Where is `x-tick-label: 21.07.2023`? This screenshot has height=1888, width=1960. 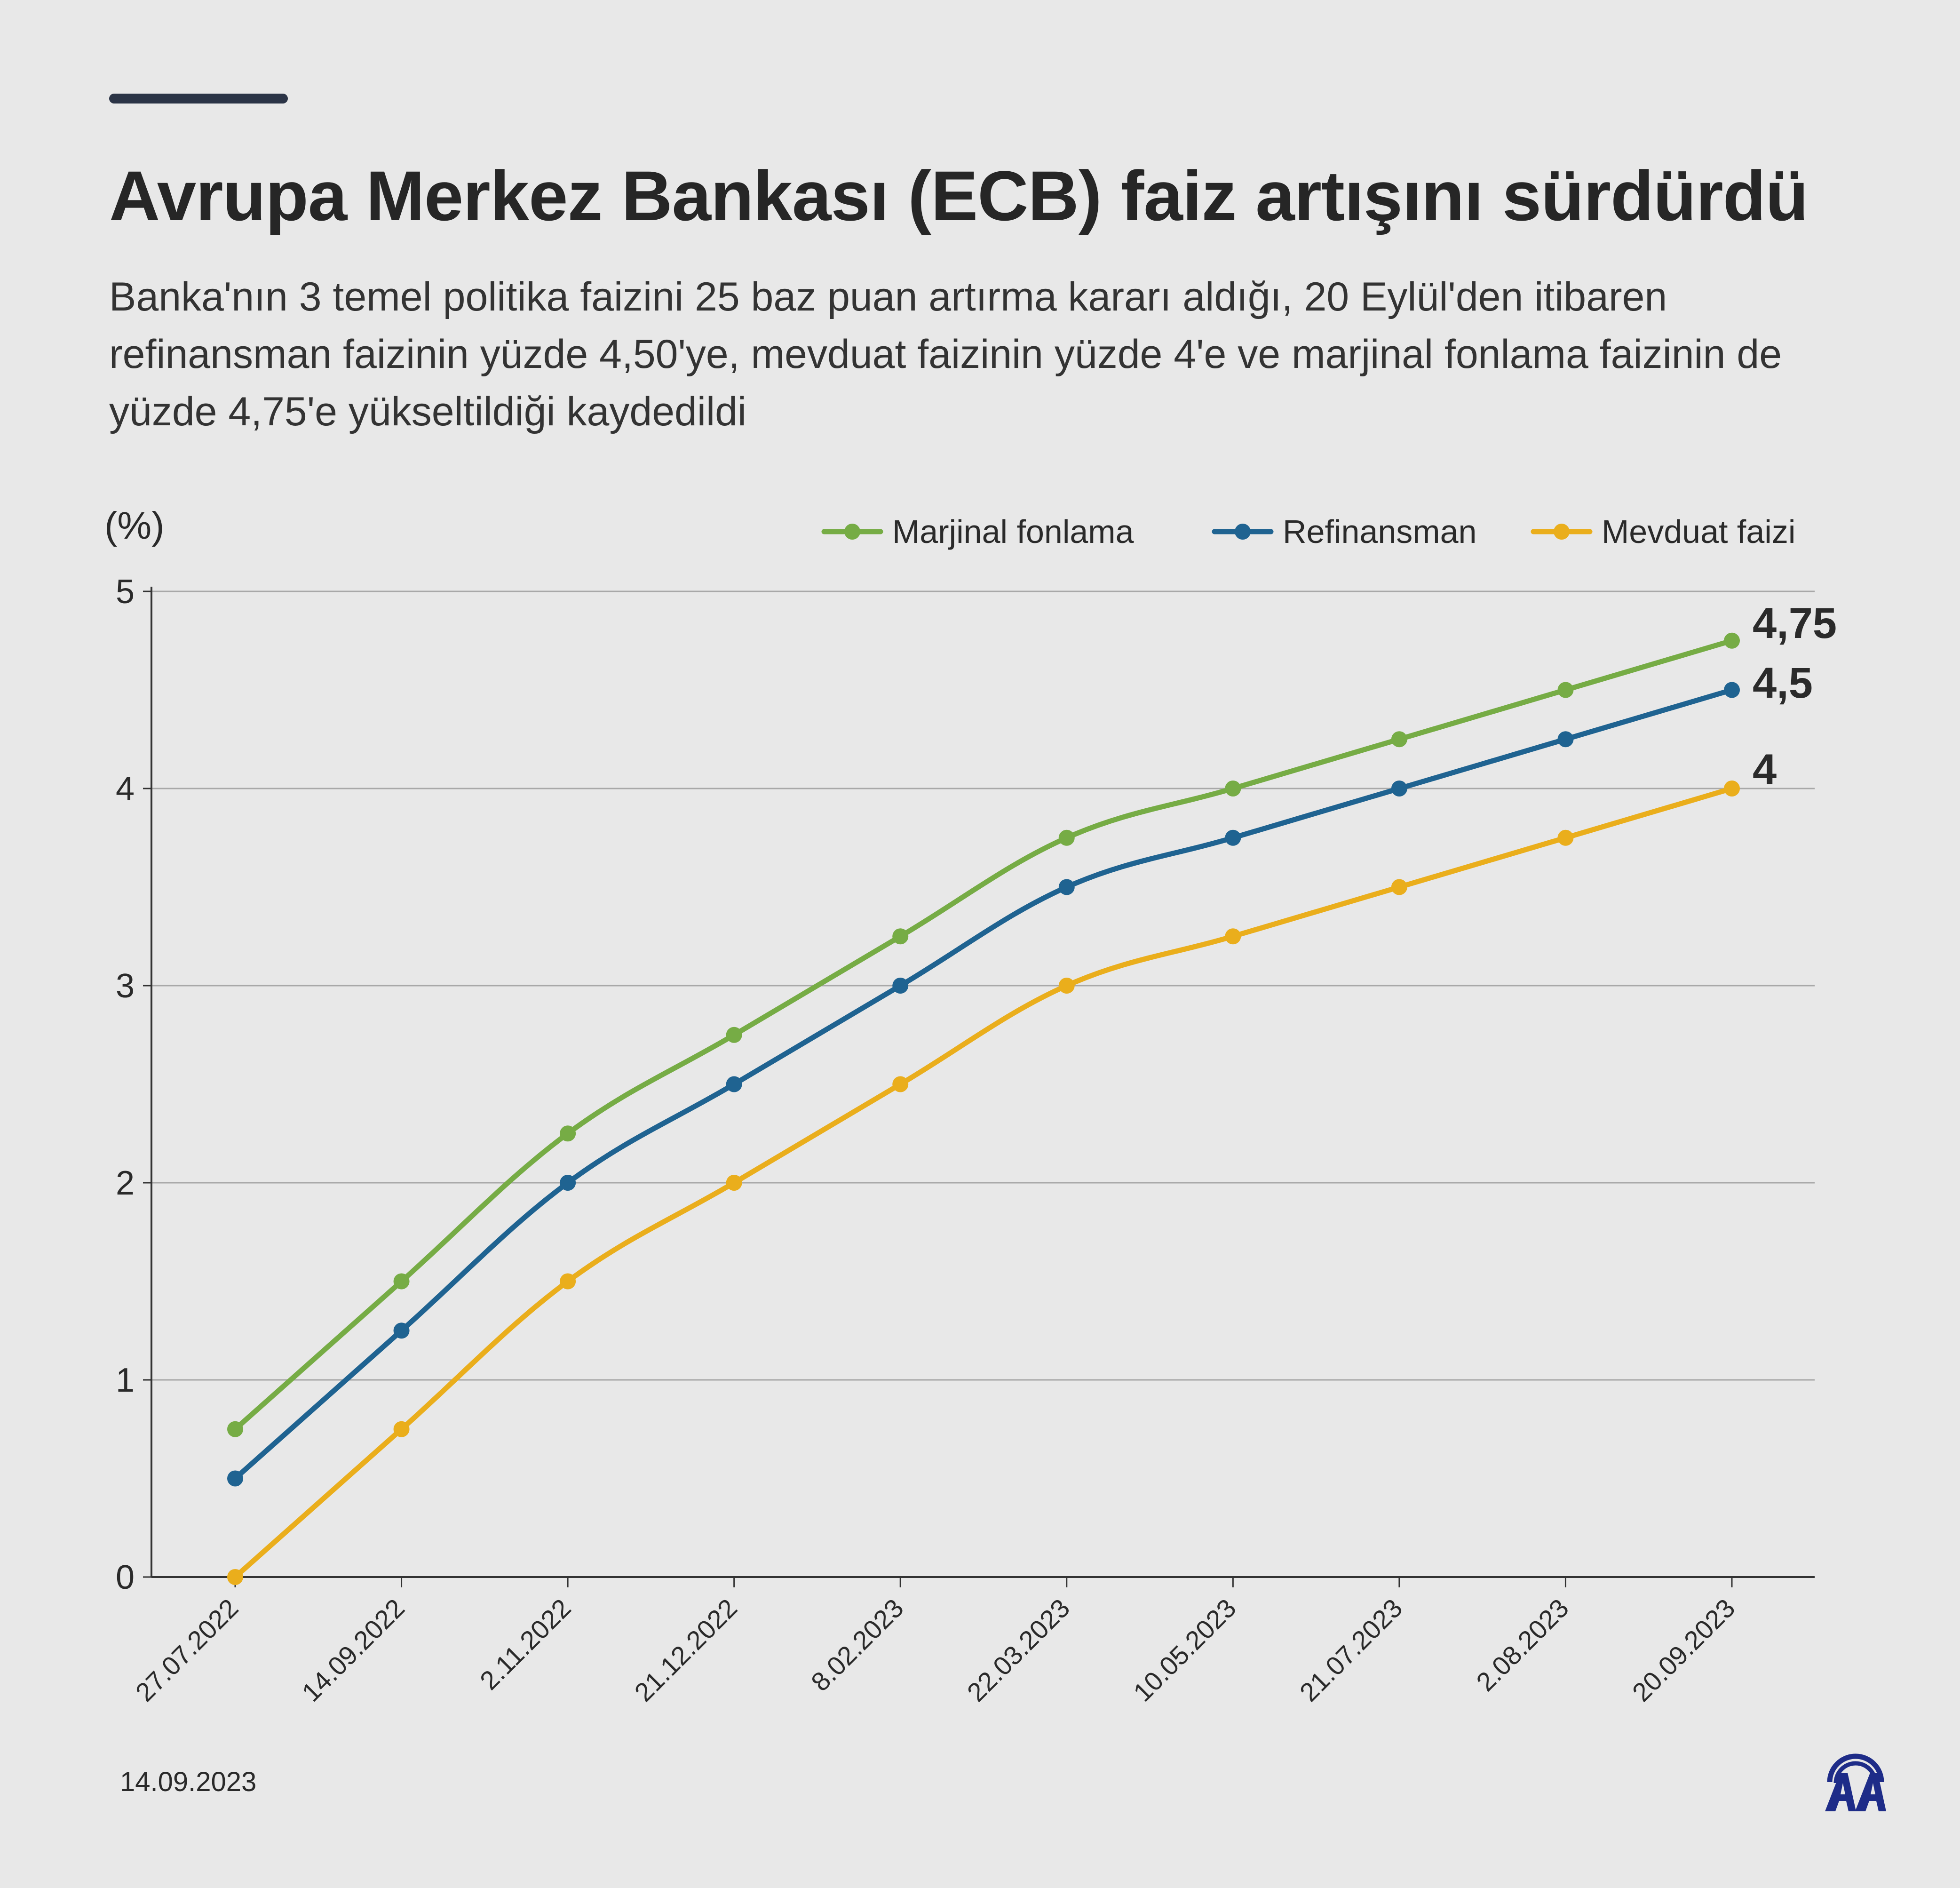 x-tick-label: 21.07.2023 is located at coordinates (1351, 1650).